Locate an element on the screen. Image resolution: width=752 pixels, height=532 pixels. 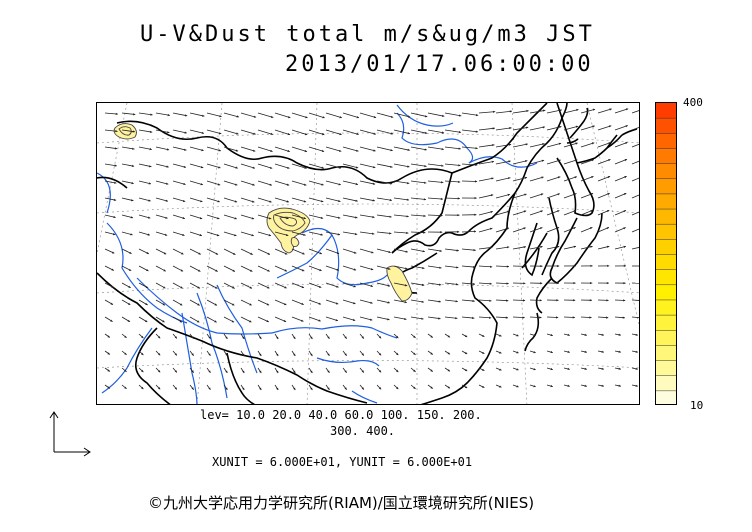
latitude-line is located at coordinates (368, 138).